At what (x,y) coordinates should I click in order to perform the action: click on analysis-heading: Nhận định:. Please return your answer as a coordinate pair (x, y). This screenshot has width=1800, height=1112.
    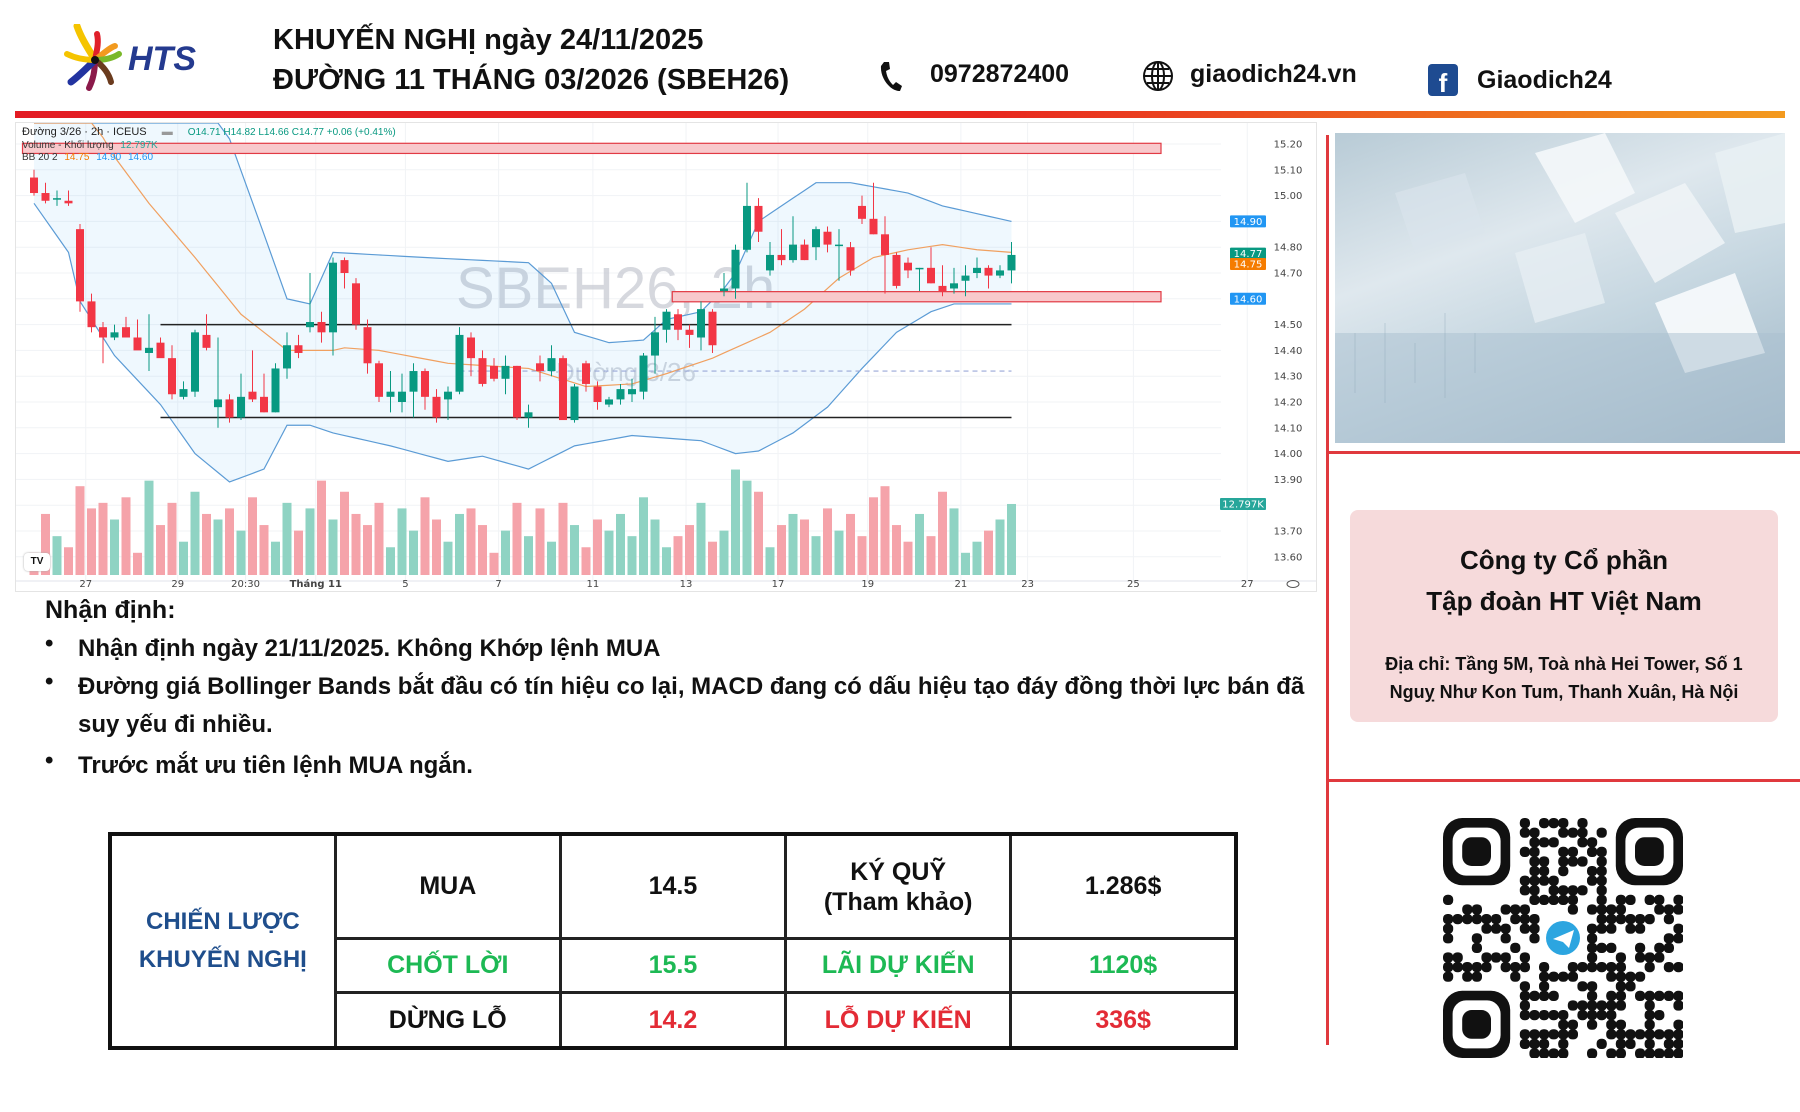
    Looking at the image, I should click on (110, 610).